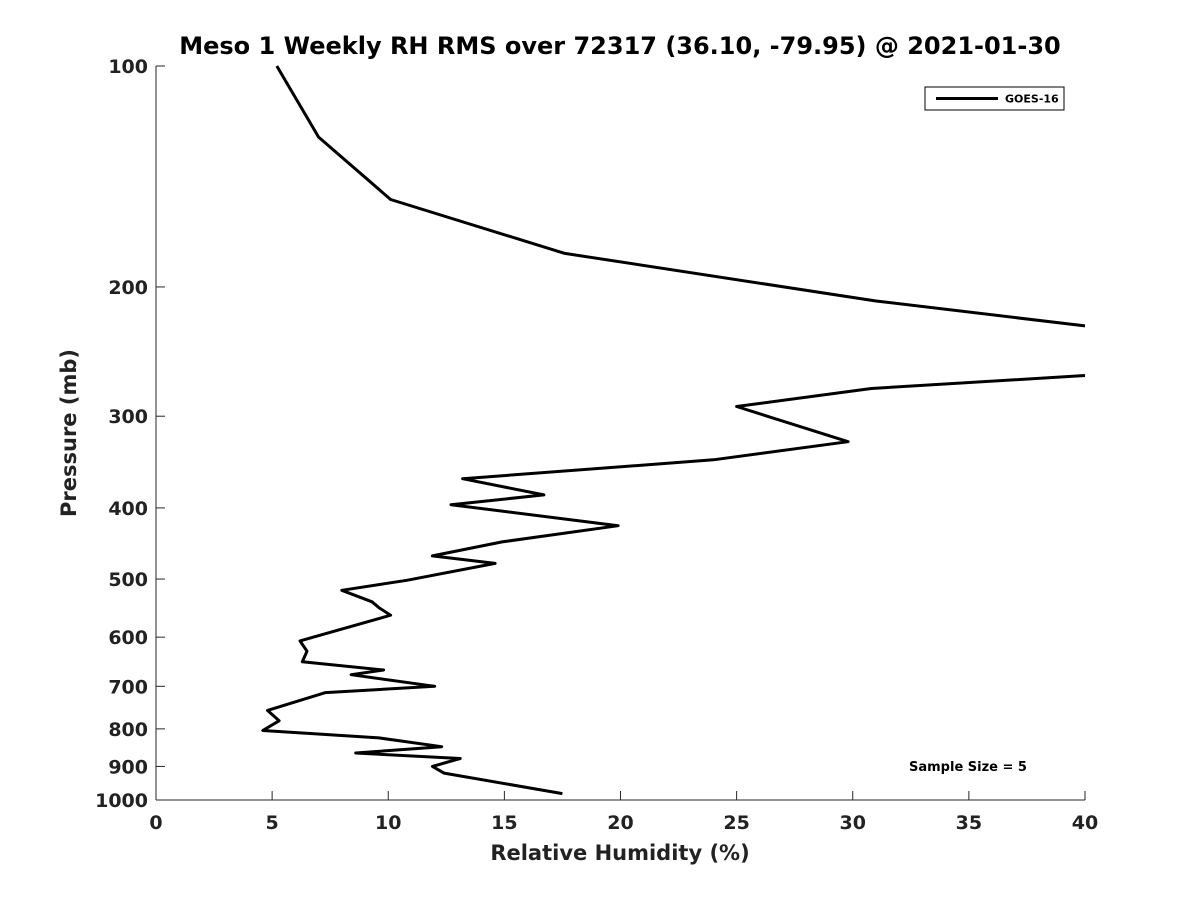 This screenshot has height=904, width=1200. I want to click on sample-size-annotation: Sample Size = 5, so click(968, 767).